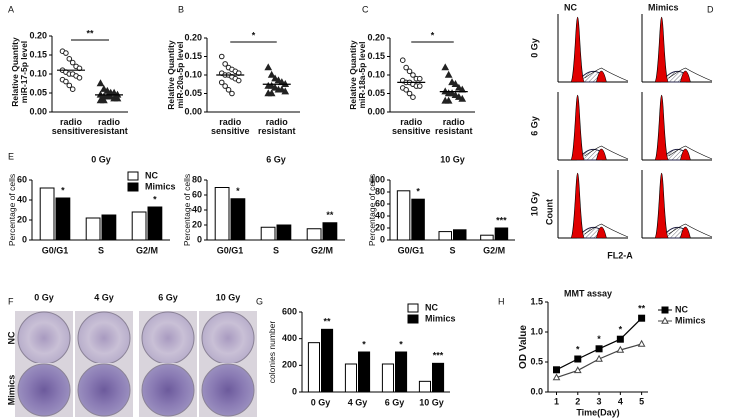 The width and height of the screenshot is (732, 419). I want to click on y-tick-label: 0.10, so click(193, 74).